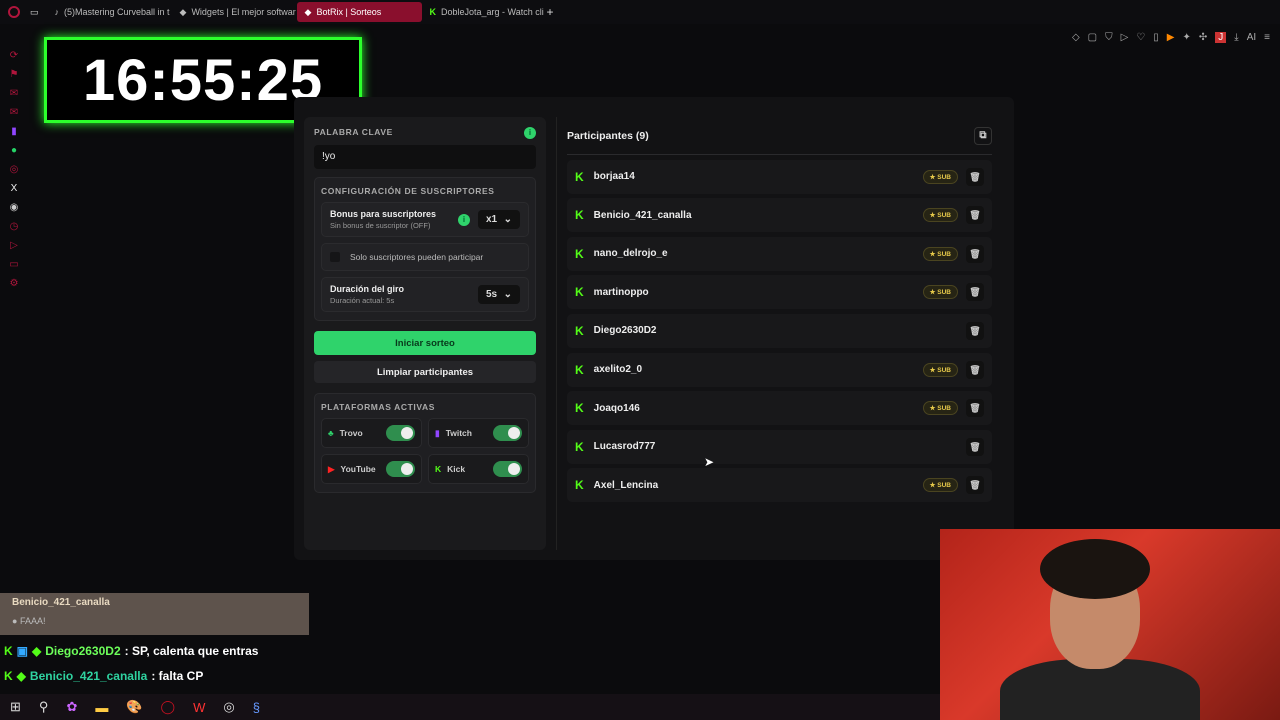  Describe the element at coordinates (14, 245) in the screenshot. I see `player-icon: ▷` at that location.